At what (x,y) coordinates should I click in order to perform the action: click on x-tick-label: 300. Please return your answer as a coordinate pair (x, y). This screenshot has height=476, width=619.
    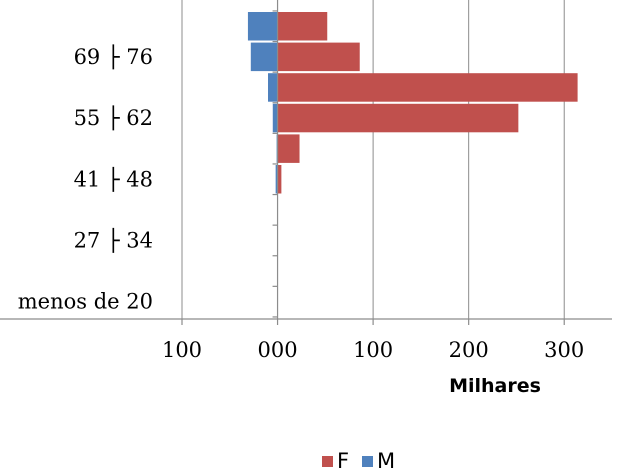
    Looking at the image, I should click on (564, 350).